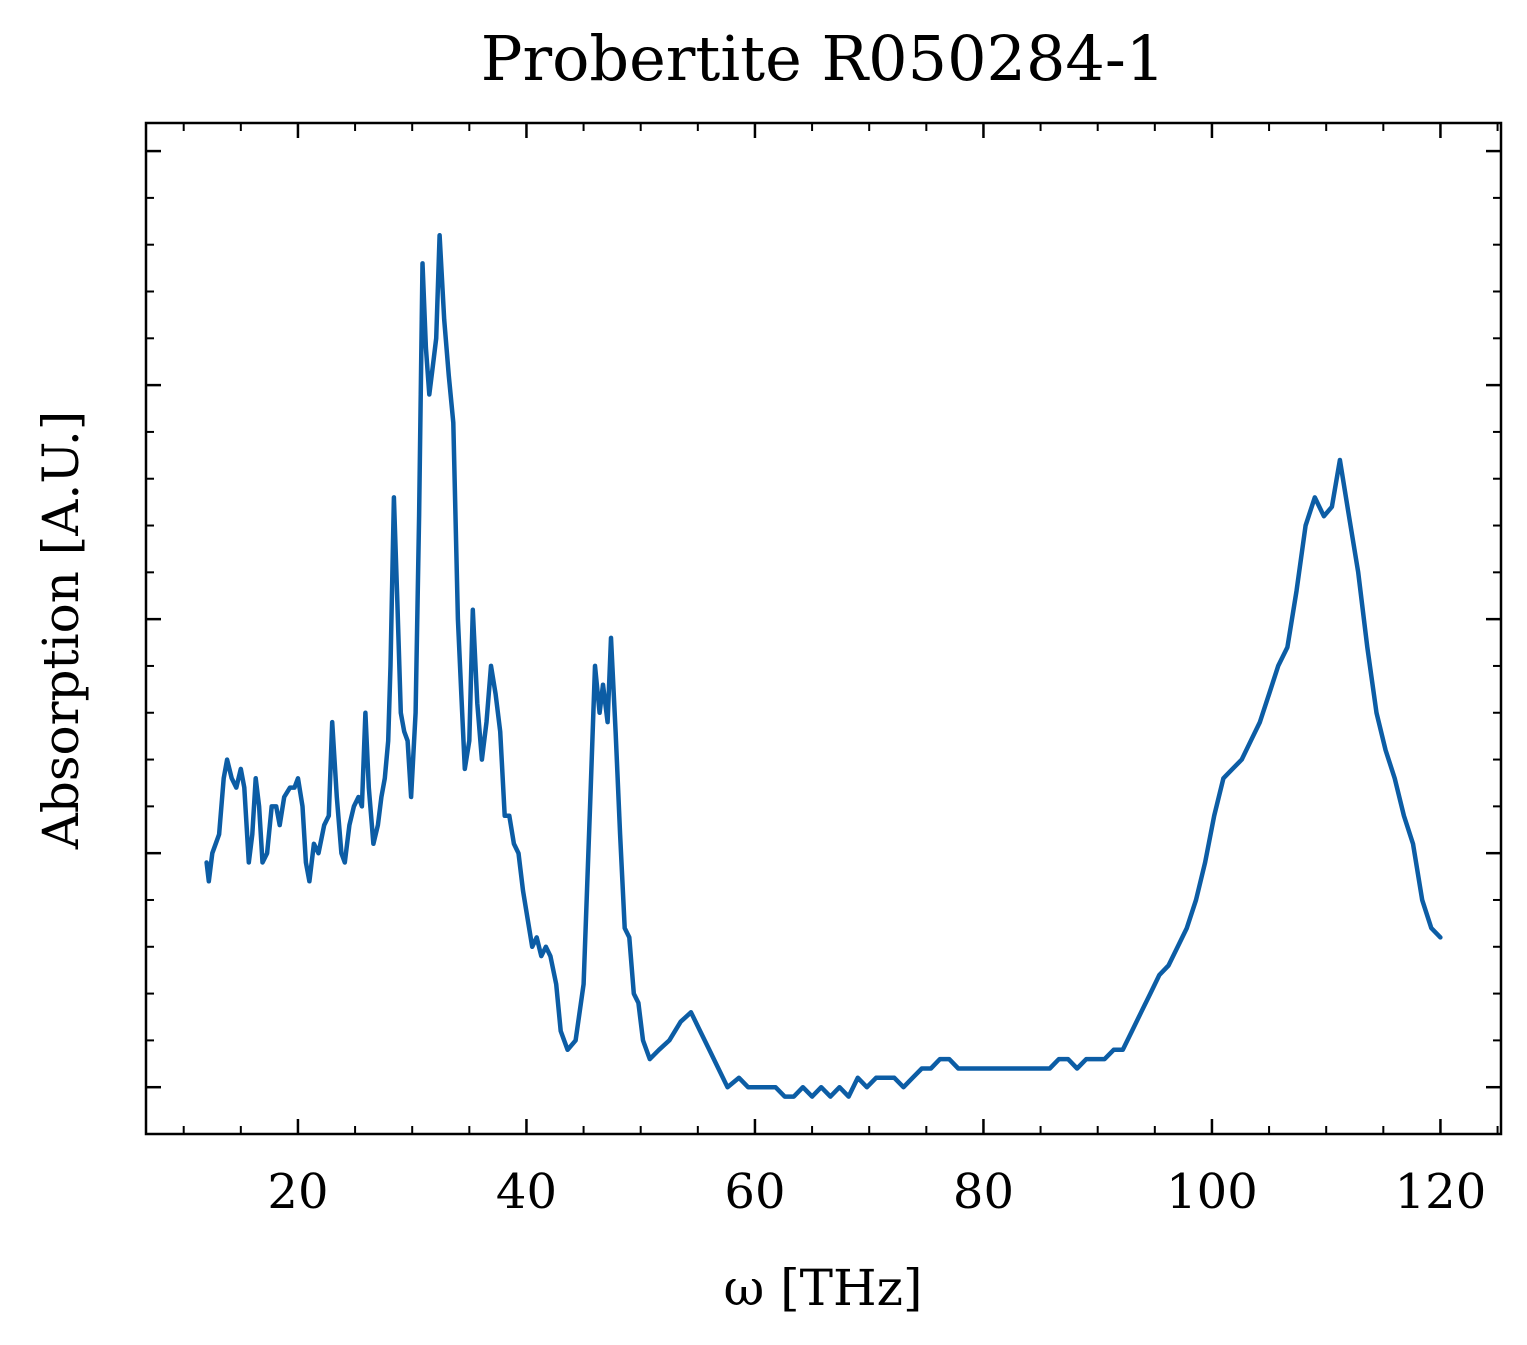 The height and width of the screenshot is (1345, 1527). What do you see at coordinates (1441, 1192) in the screenshot?
I see `x-tick-label: 120` at bounding box center [1441, 1192].